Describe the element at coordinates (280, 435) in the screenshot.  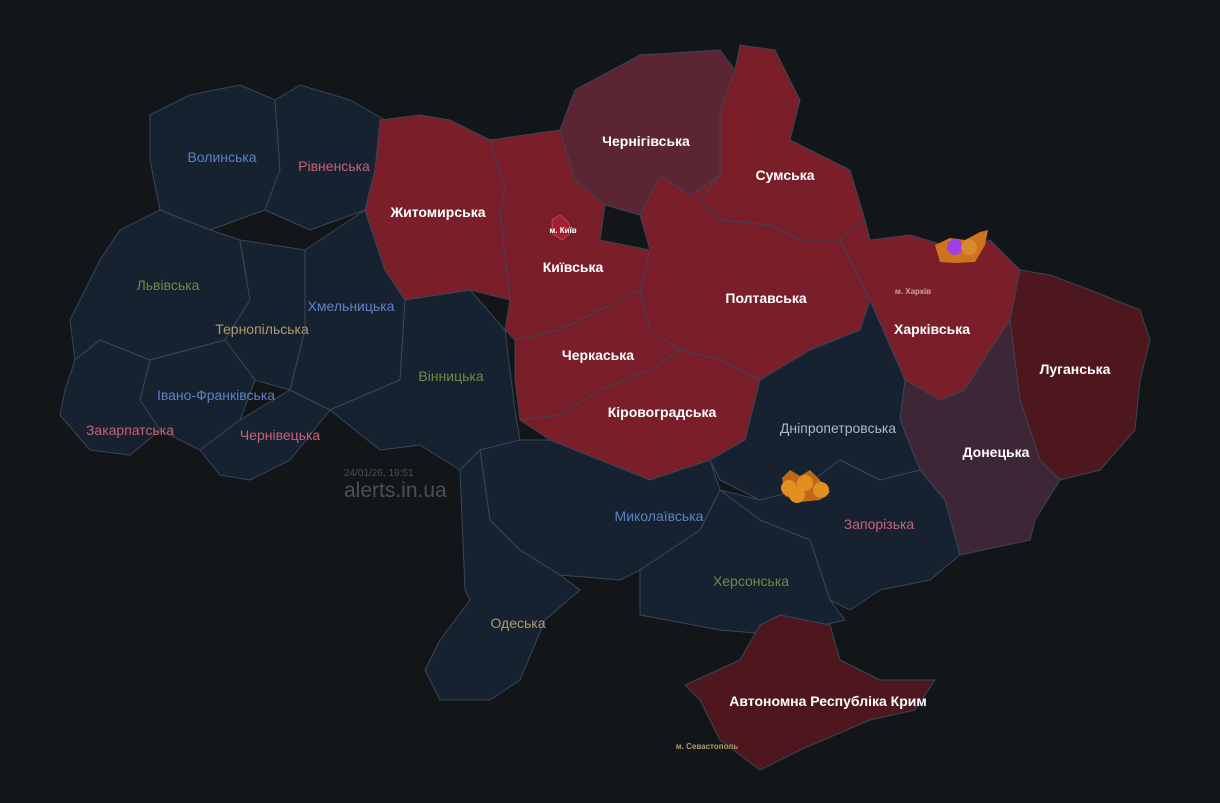
I see `region-label-chernivtsi: Чернівецька` at that location.